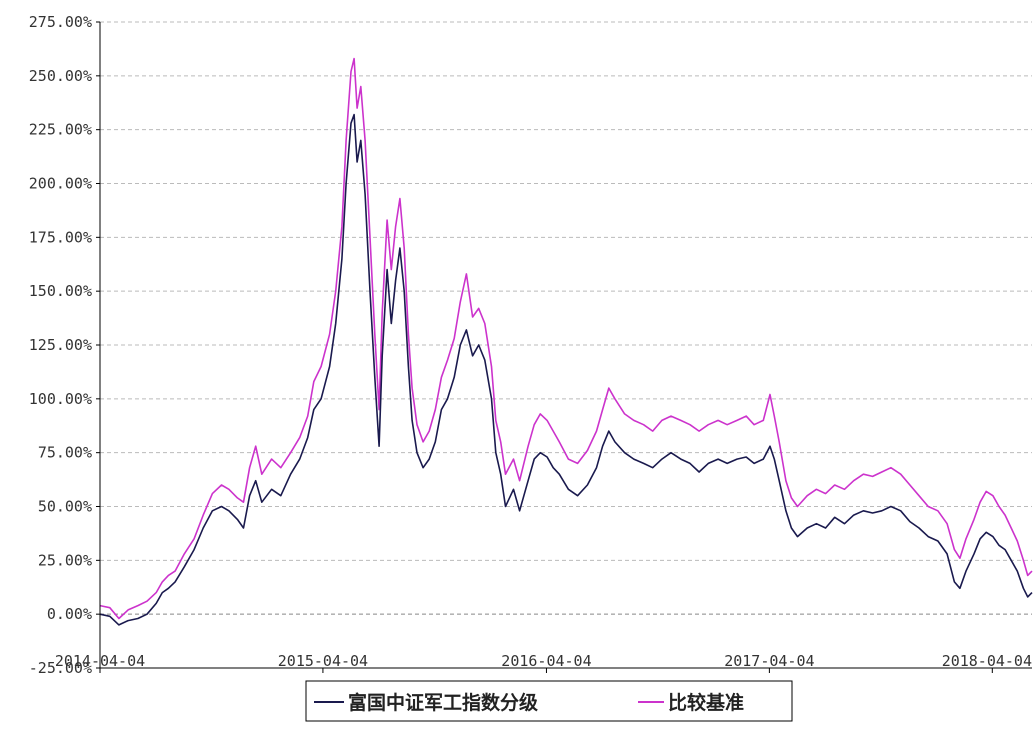  I want to click on x-tick-label: 2018-04-04, so click(987, 661).